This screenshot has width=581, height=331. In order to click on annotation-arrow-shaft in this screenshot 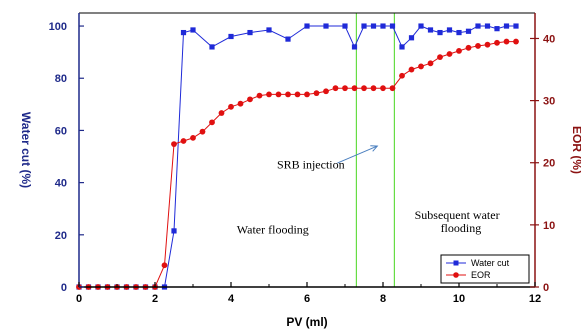, I will do `click(357, 154)`.